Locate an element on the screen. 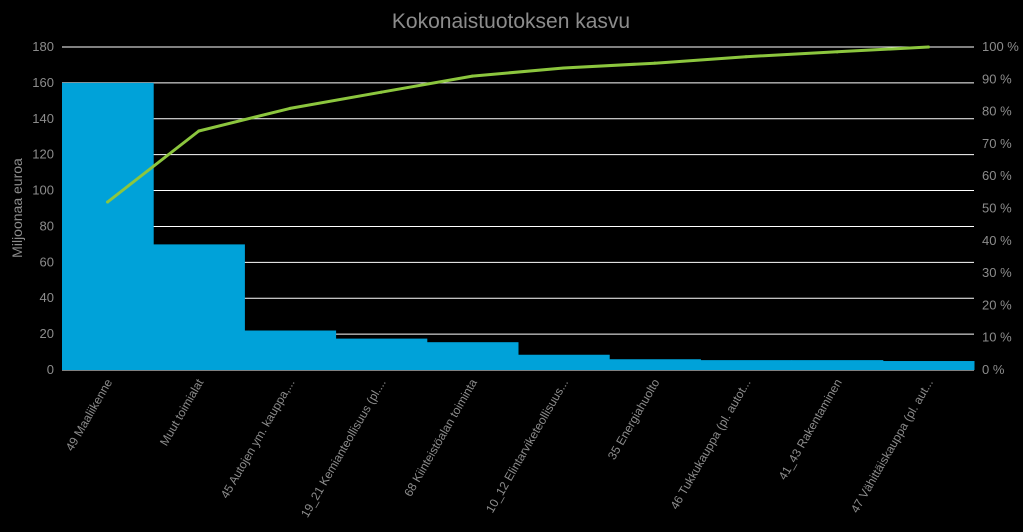 This screenshot has width=1023, height=532. y-tick-label: 180 is located at coordinates (43, 46).